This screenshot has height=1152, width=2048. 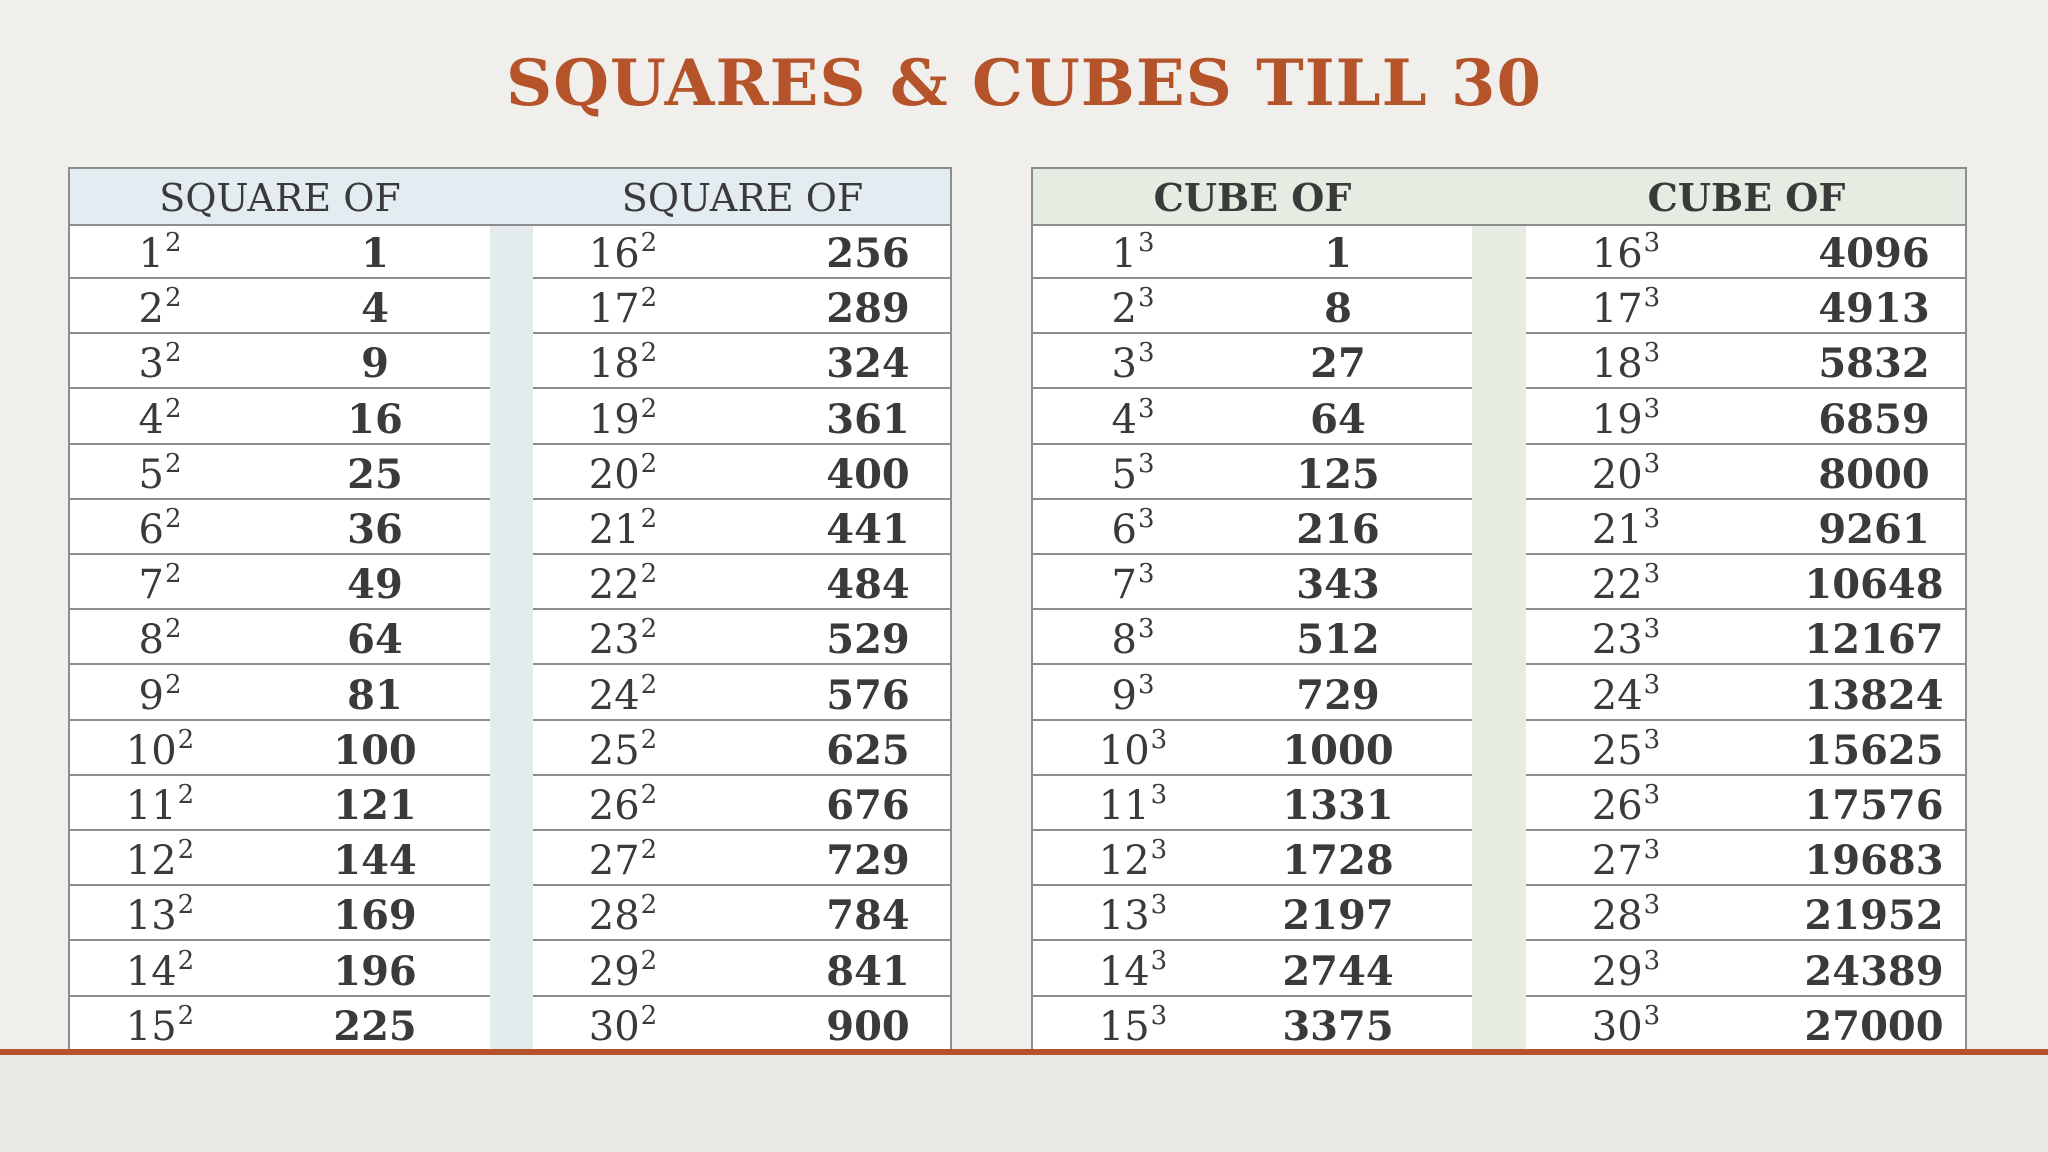 I want to click on power-value: 5832, so click(x=1874, y=364).